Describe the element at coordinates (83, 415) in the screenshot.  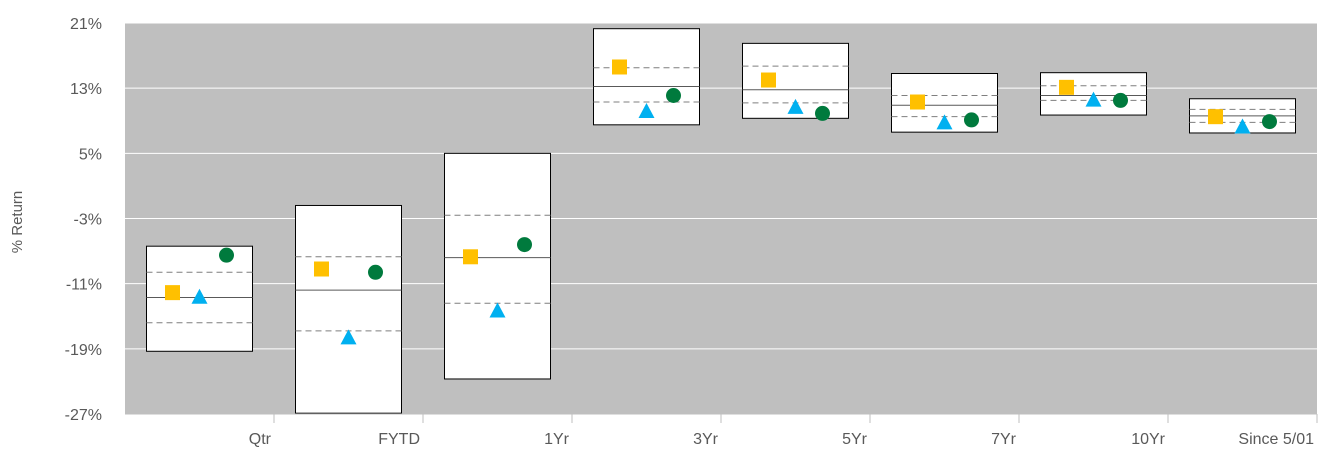
I see `y-tick-label: -27%` at that location.